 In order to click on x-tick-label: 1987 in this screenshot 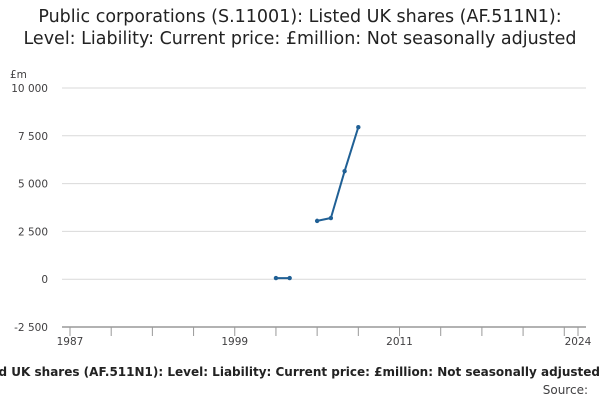, I will do `click(70, 342)`.